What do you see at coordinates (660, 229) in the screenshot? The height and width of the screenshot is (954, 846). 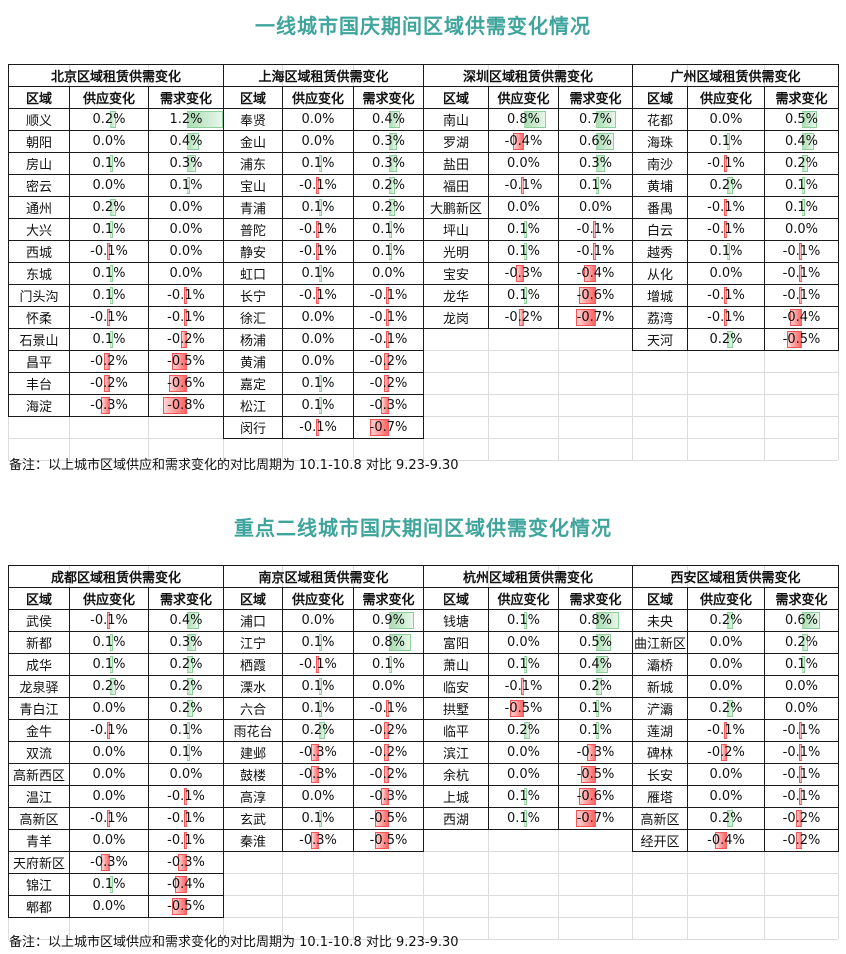 I see `district-name: 白云` at bounding box center [660, 229].